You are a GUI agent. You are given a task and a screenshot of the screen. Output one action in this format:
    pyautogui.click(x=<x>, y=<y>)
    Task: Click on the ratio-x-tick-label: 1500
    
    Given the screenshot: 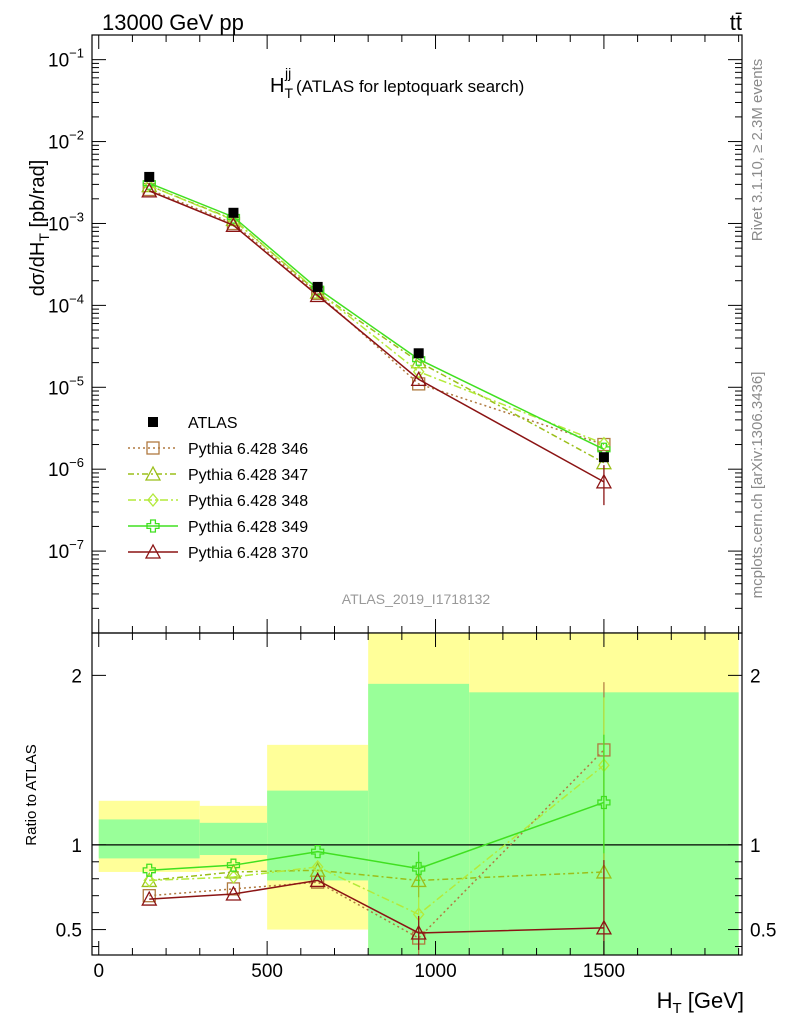 What is the action you would take?
    pyautogui.click(x=604, y=971)
    